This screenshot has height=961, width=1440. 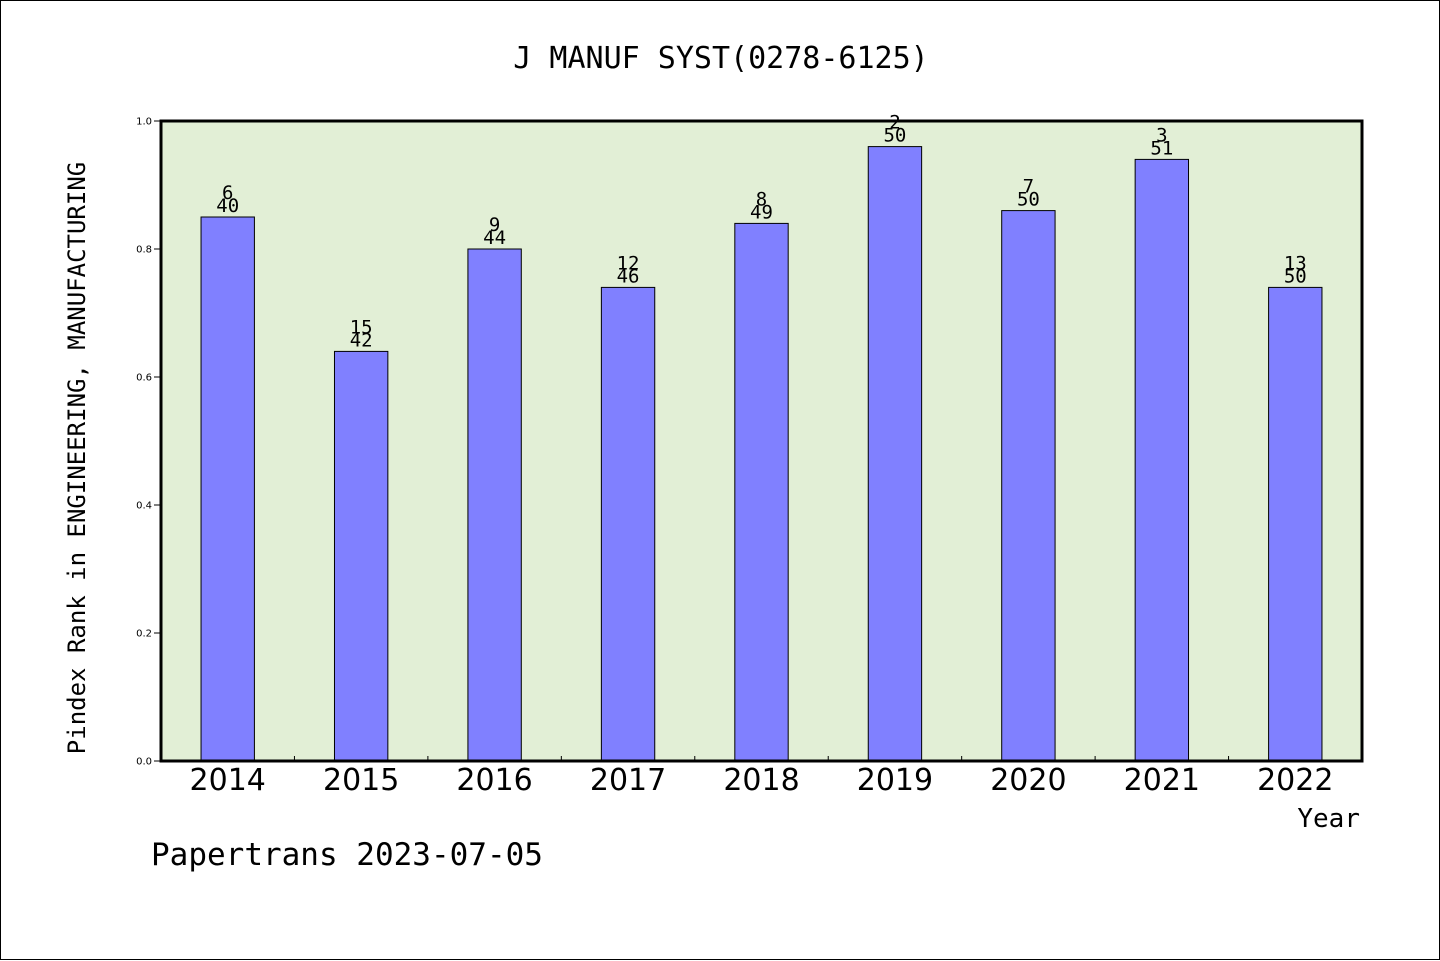 What do you see at coordinates (761, 780) in the screenshot?
I see `x-tick-label-2018: 2018` at bounding box center [761, 780].